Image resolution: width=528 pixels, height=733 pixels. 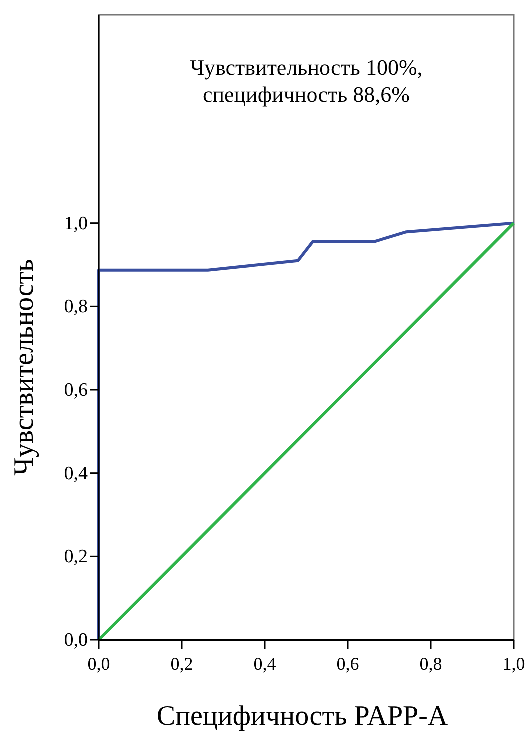 I want to click on x-tick-label: 0,4, so click(x=265, y=664).